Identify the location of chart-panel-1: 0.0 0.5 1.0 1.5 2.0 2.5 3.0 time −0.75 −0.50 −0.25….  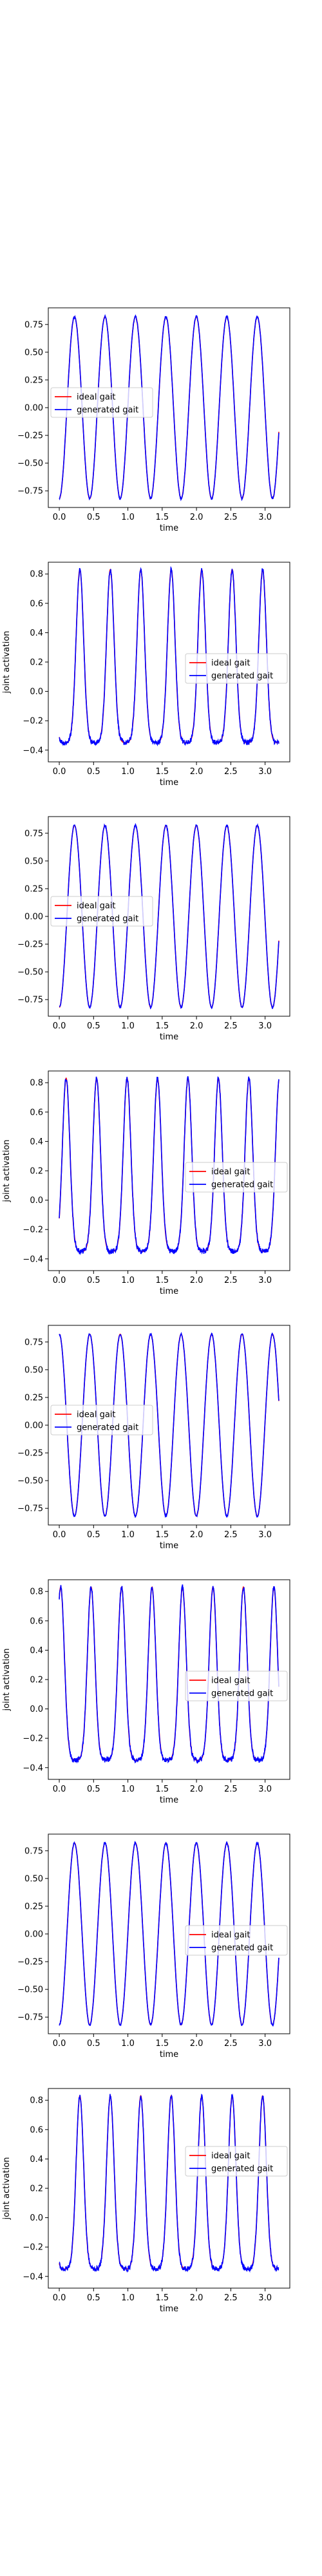
(153, 420).